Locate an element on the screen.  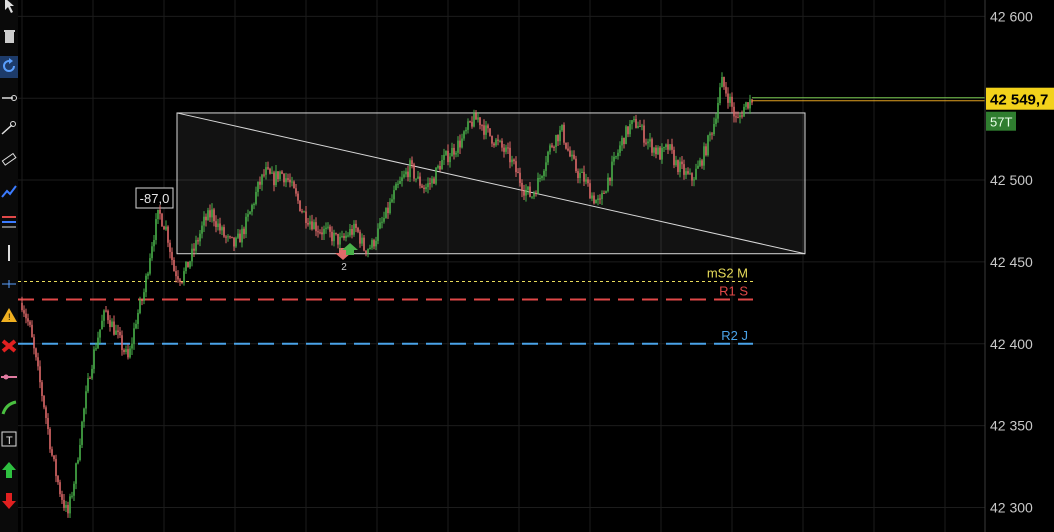
svg-text: T is located at coordinates (9, 441).